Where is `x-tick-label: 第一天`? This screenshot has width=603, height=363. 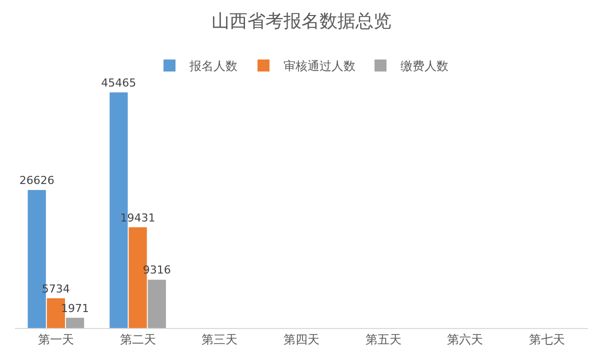 x-tick-label: 第一天 is located at coordinates (56, 339).